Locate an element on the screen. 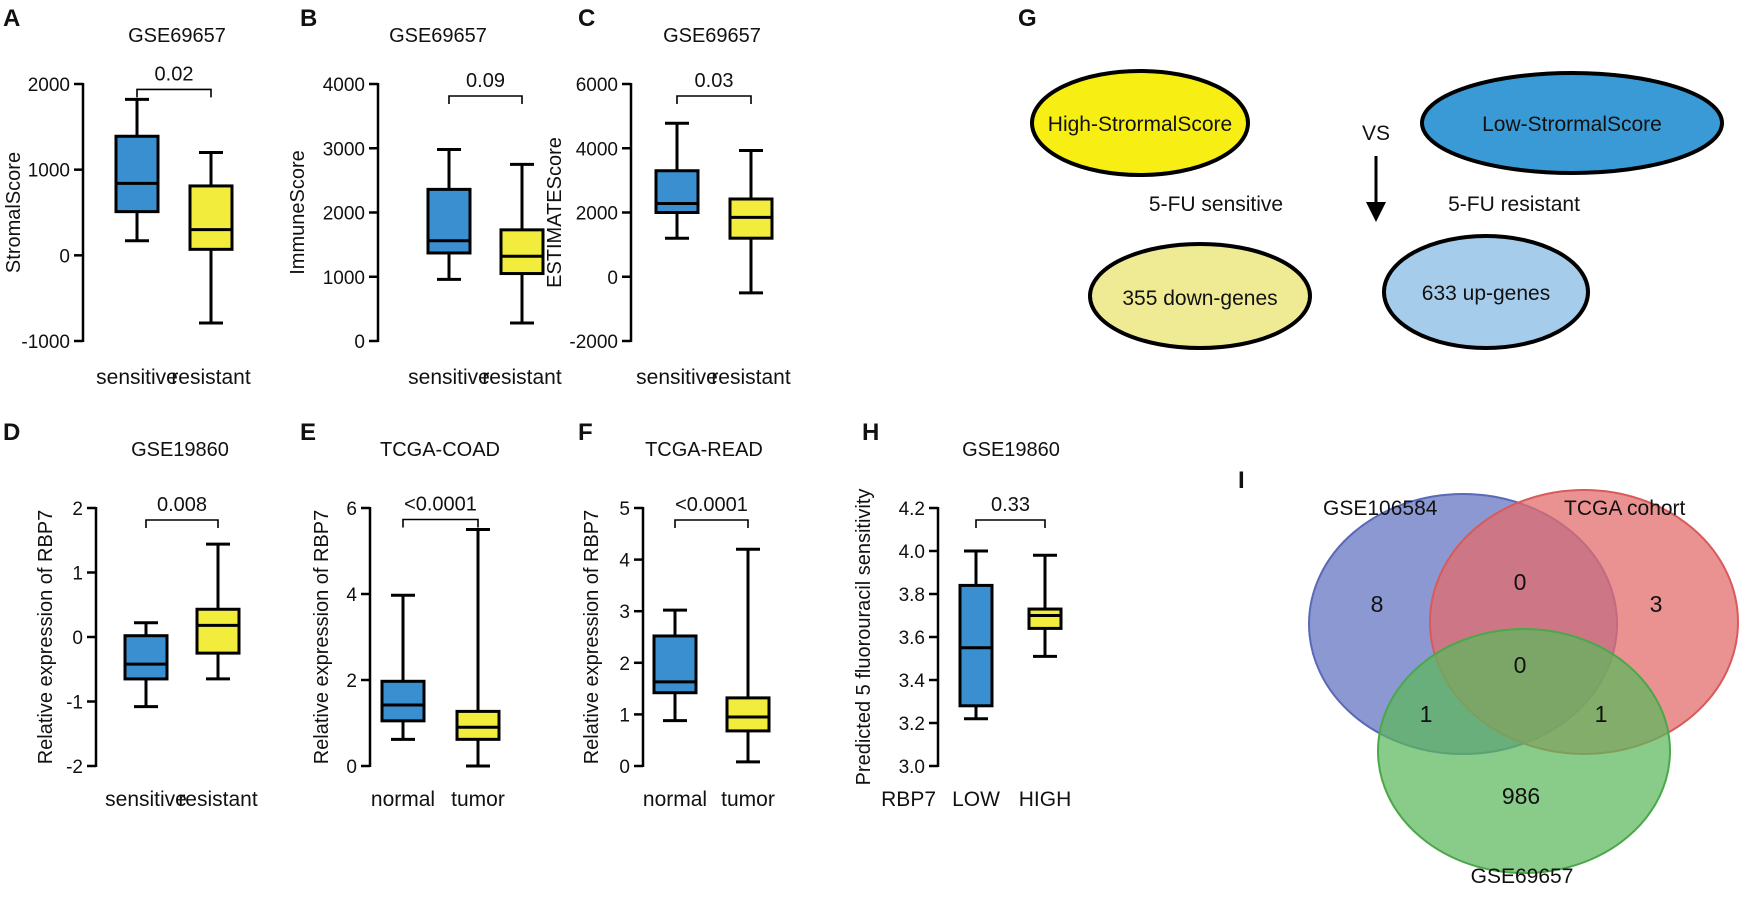  y-tick-label: 4 is located at coordinates (624, 561).